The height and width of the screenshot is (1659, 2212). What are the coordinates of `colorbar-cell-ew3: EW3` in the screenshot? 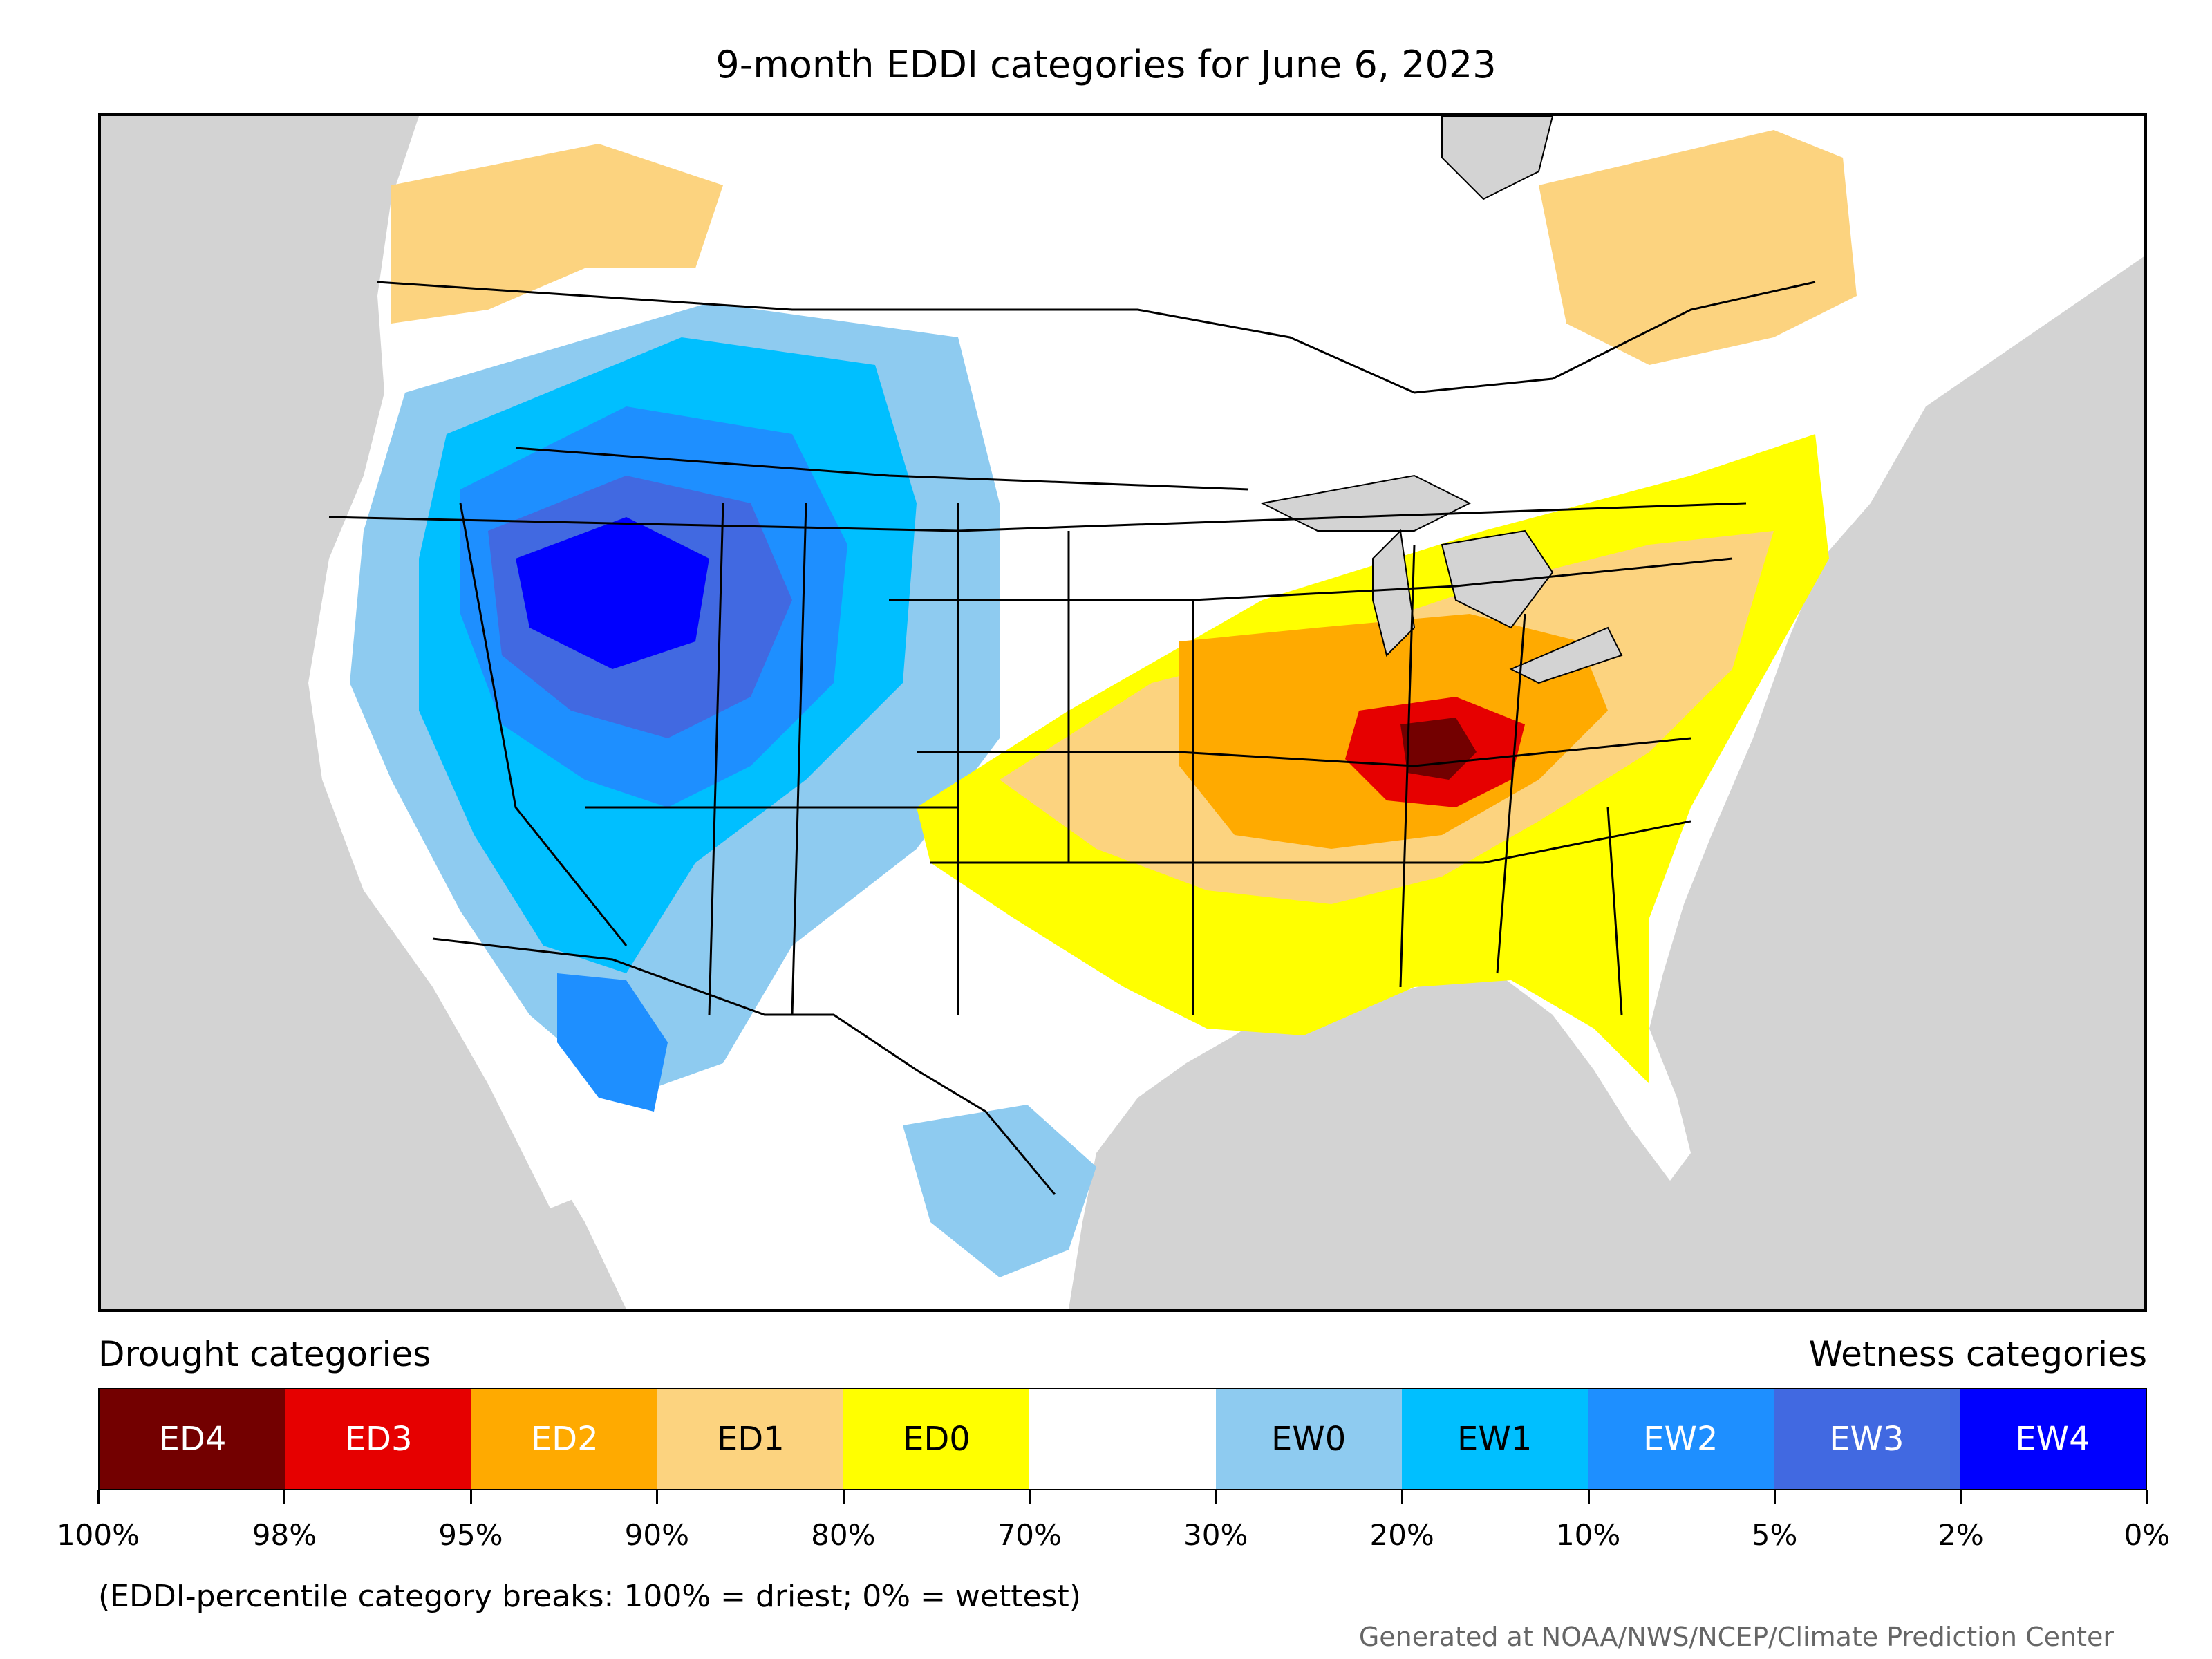 It's located at (1867, 1439).